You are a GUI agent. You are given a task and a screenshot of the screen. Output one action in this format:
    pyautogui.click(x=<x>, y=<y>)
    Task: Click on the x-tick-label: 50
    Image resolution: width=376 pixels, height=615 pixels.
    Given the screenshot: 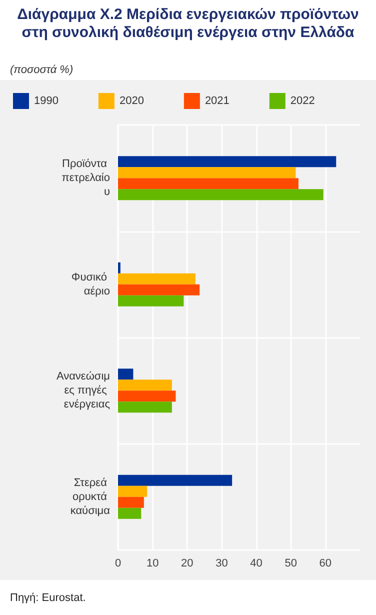 What is the action you would take?
    pyautogui.click(x=290, y=564)
    